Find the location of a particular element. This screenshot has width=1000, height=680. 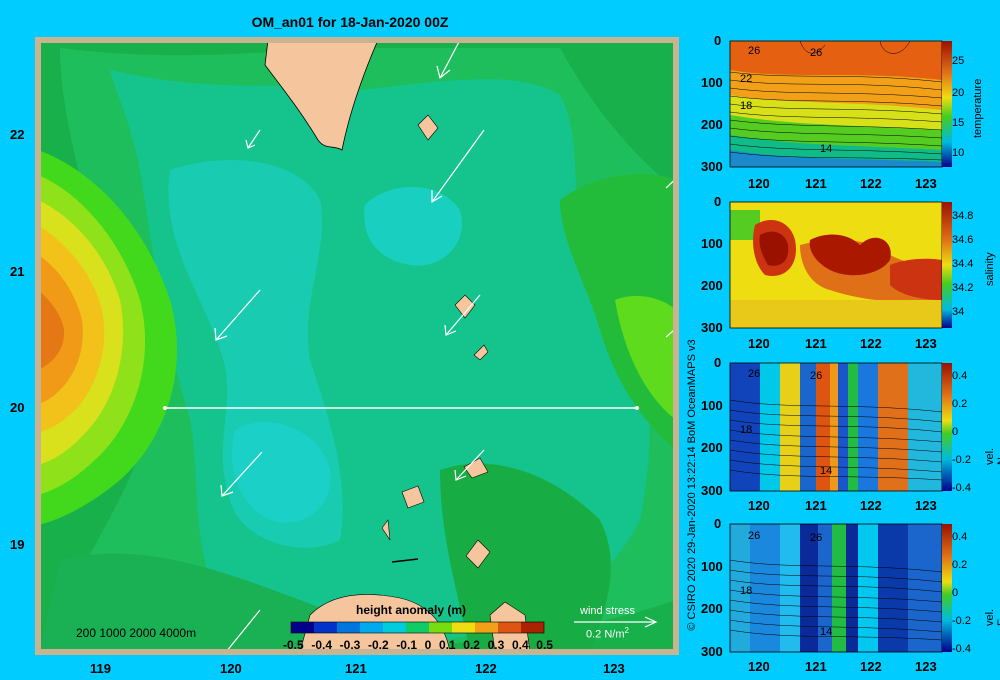

wind-unit: 0.2 N/m2 is located at coordinates (607, 633).